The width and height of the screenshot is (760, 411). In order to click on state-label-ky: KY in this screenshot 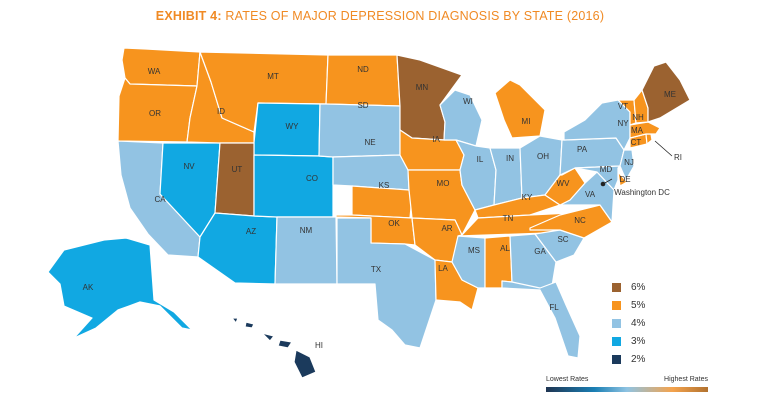, I will do `click(527, 197)`.